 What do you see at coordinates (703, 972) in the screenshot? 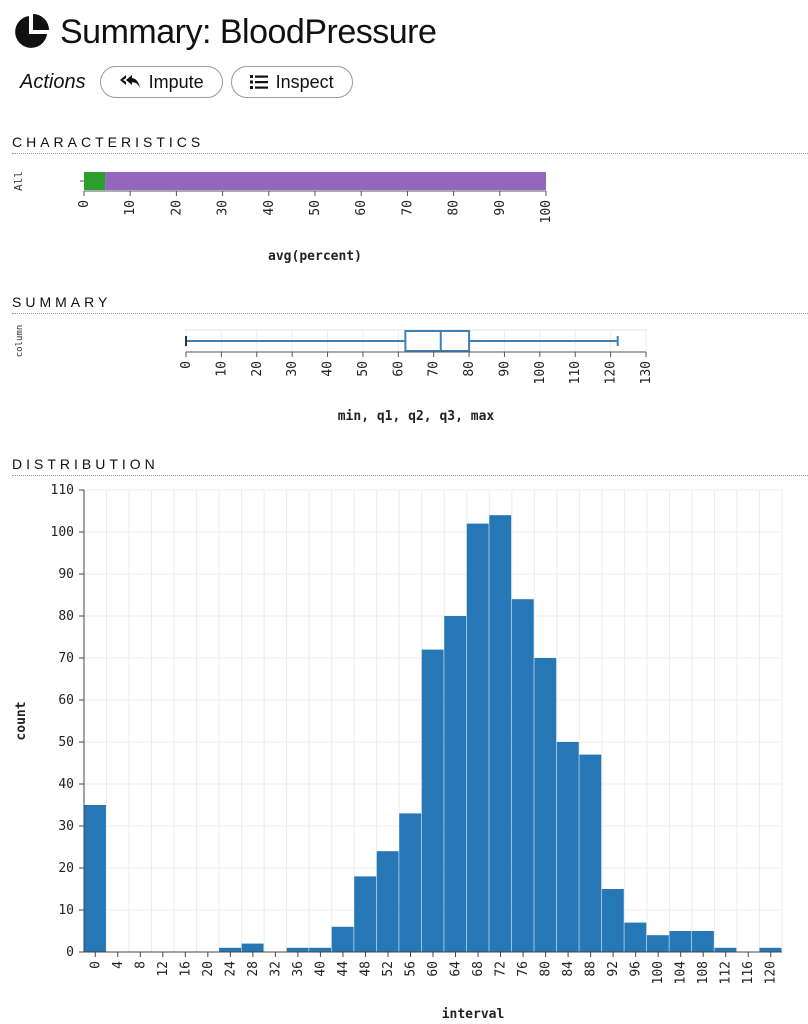
I see `x-tick-label: 108` at bounding box center [703, 972].